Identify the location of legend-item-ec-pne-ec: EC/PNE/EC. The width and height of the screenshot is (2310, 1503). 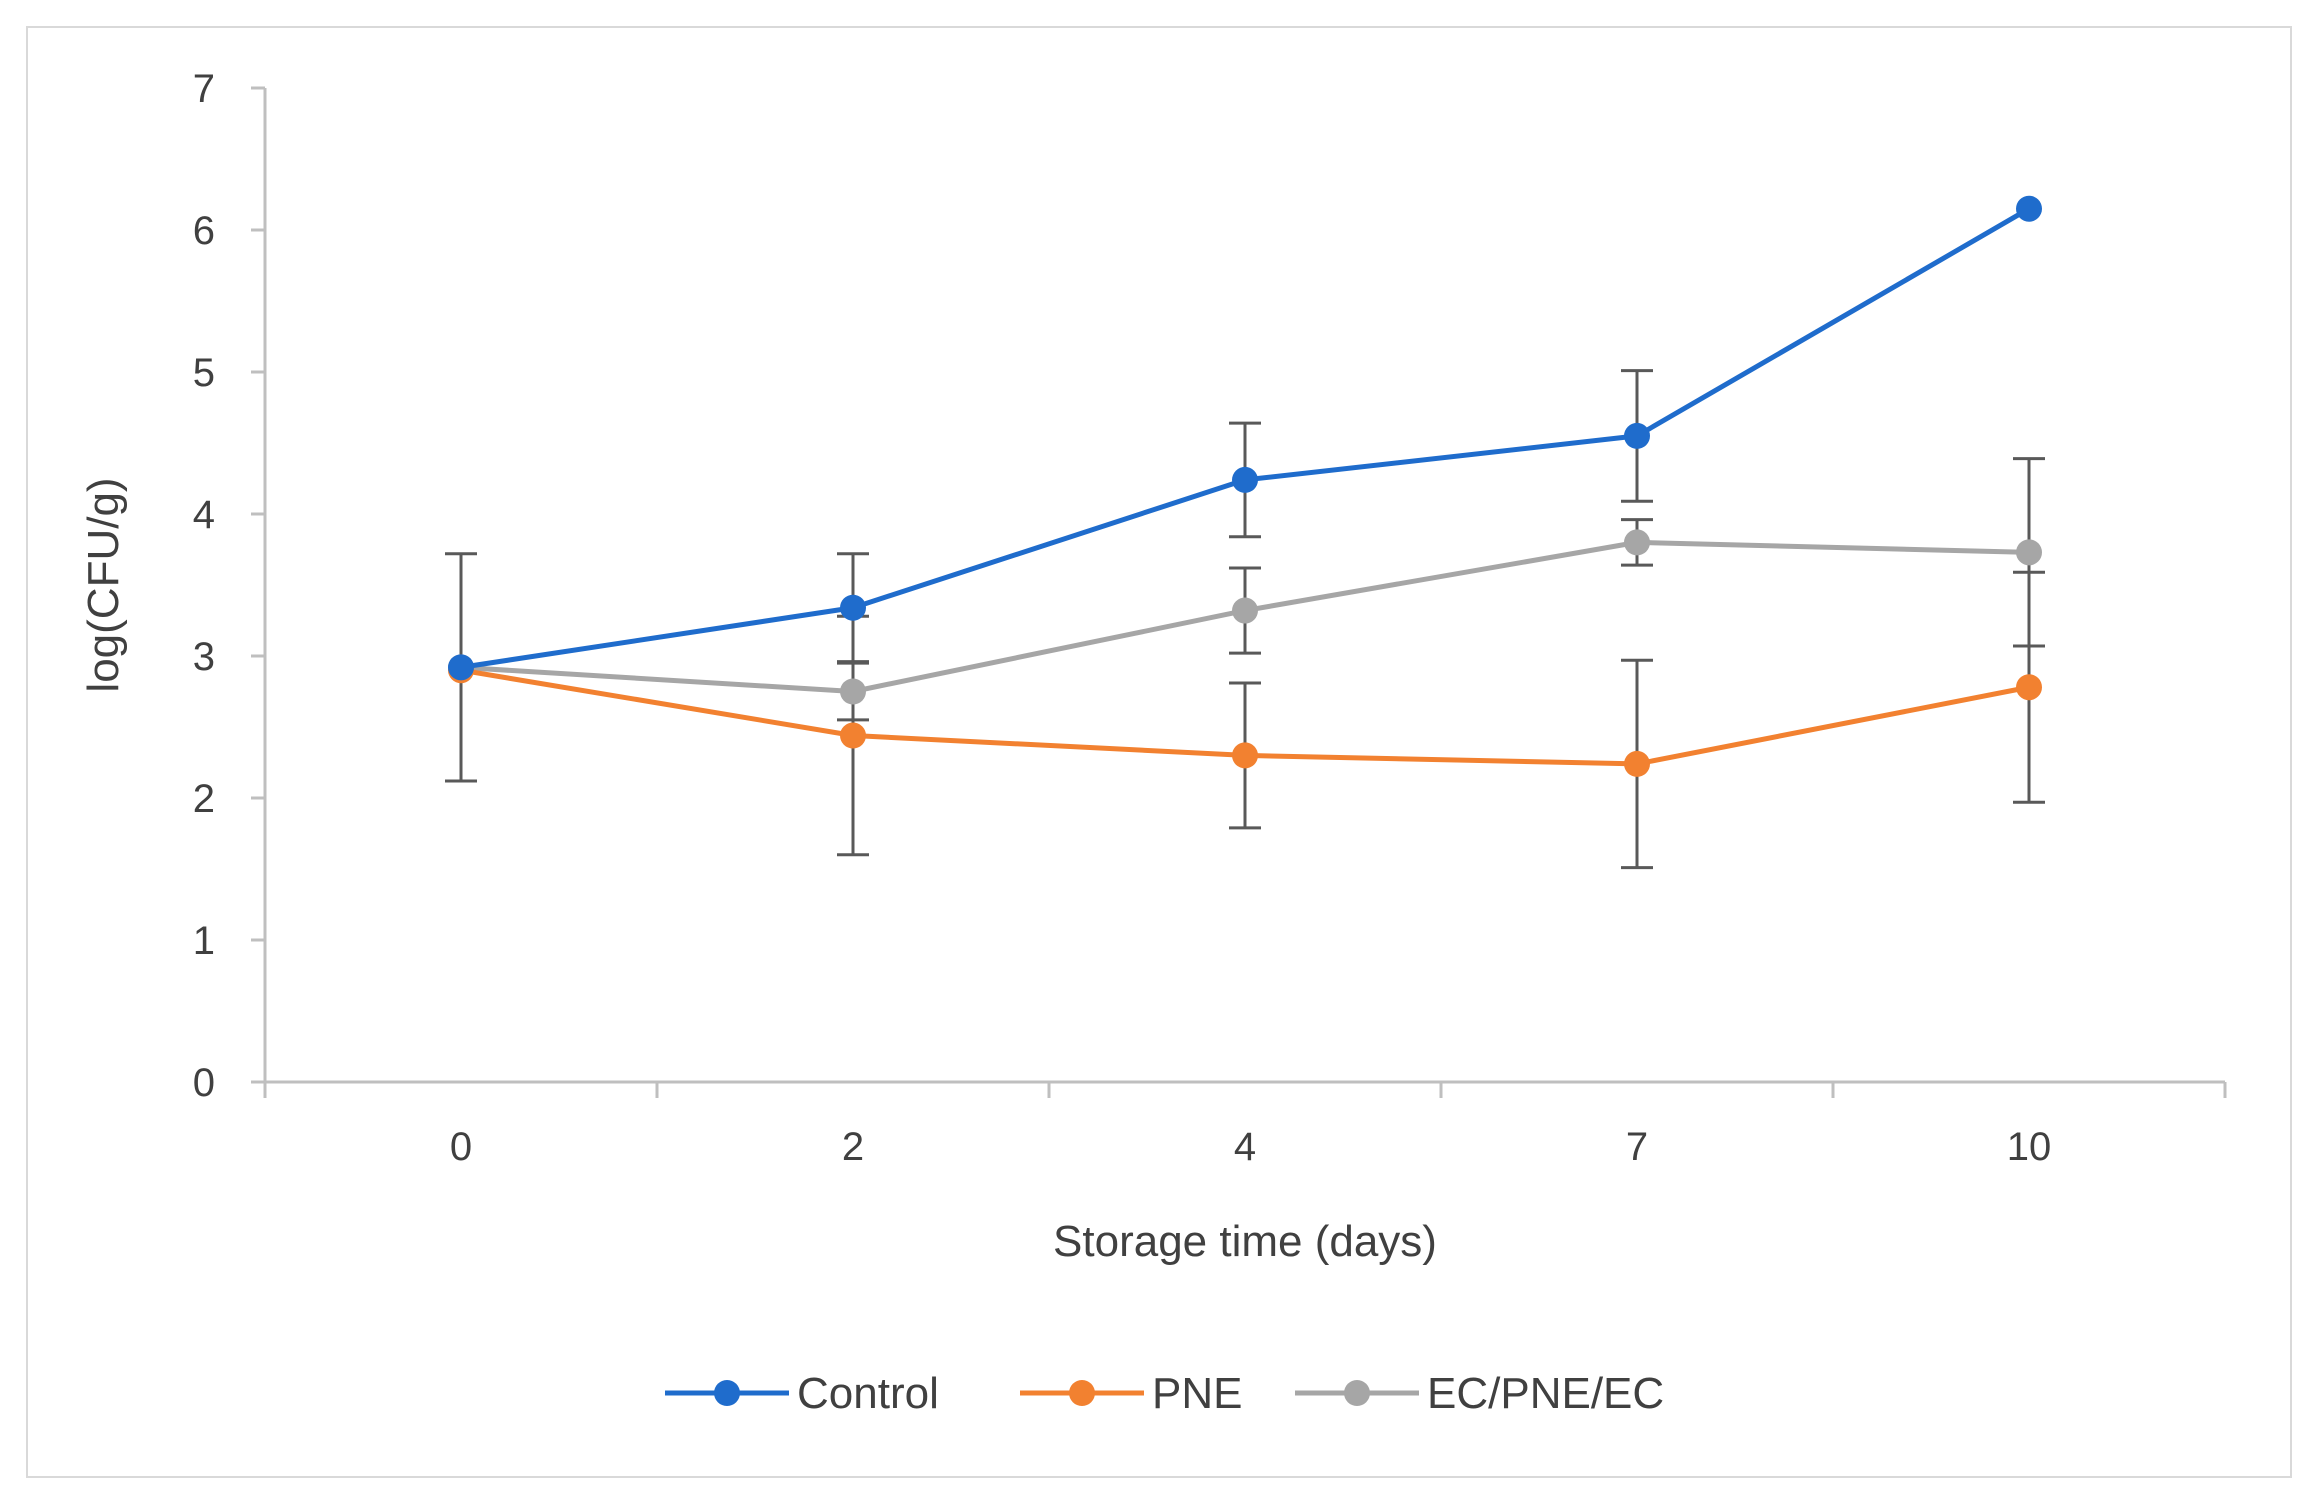
(1479, 1393).